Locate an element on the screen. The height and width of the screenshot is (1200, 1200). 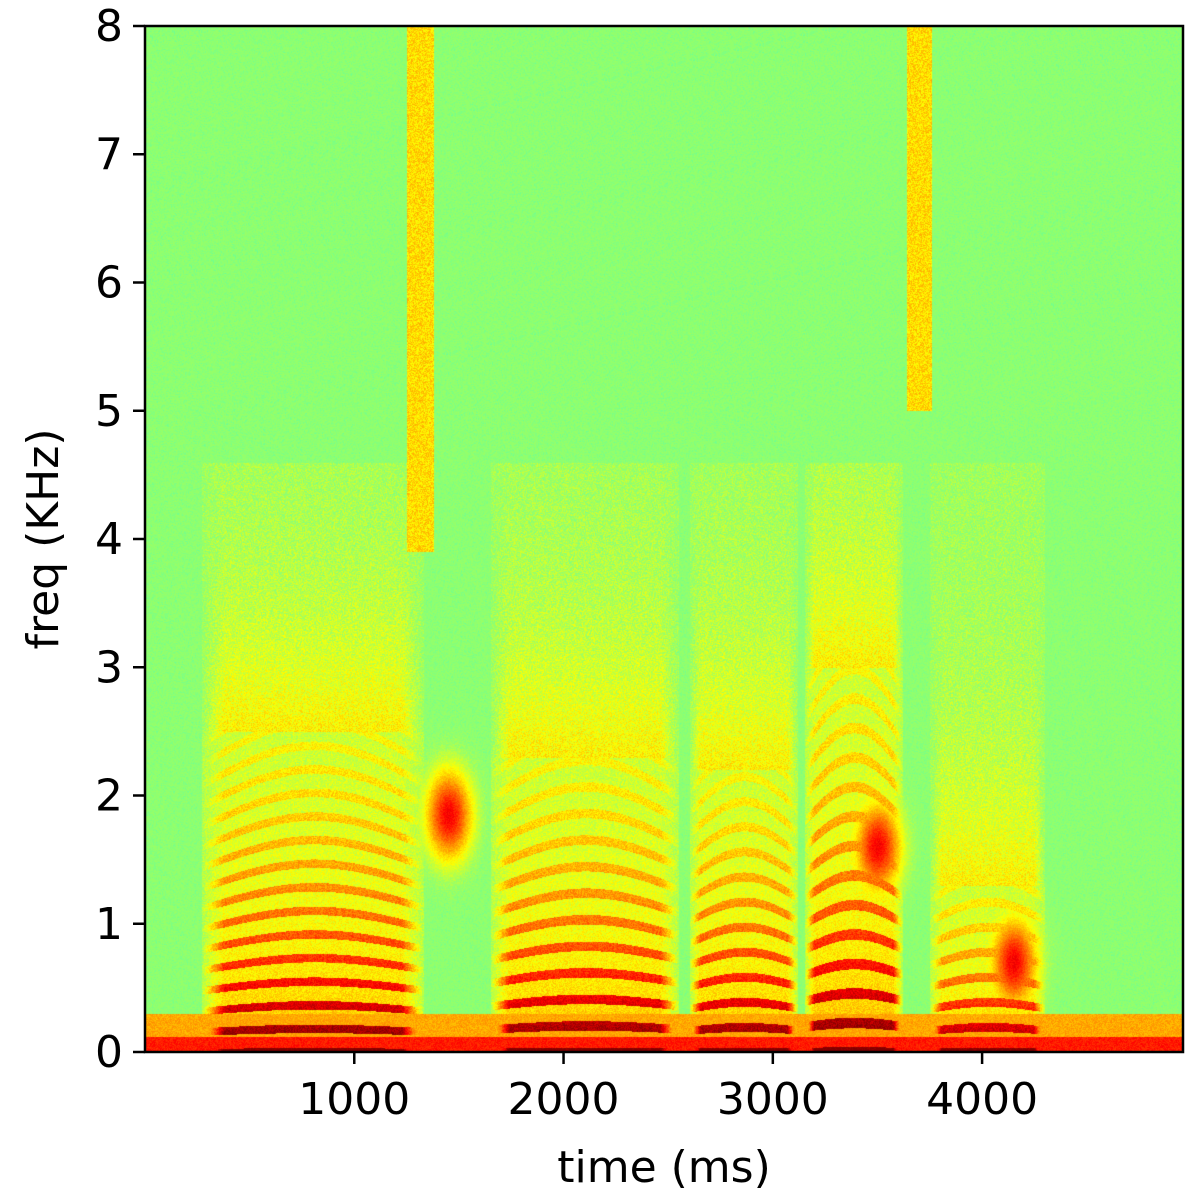
y-tick-label: 5 is located at coordinates (109, 411).